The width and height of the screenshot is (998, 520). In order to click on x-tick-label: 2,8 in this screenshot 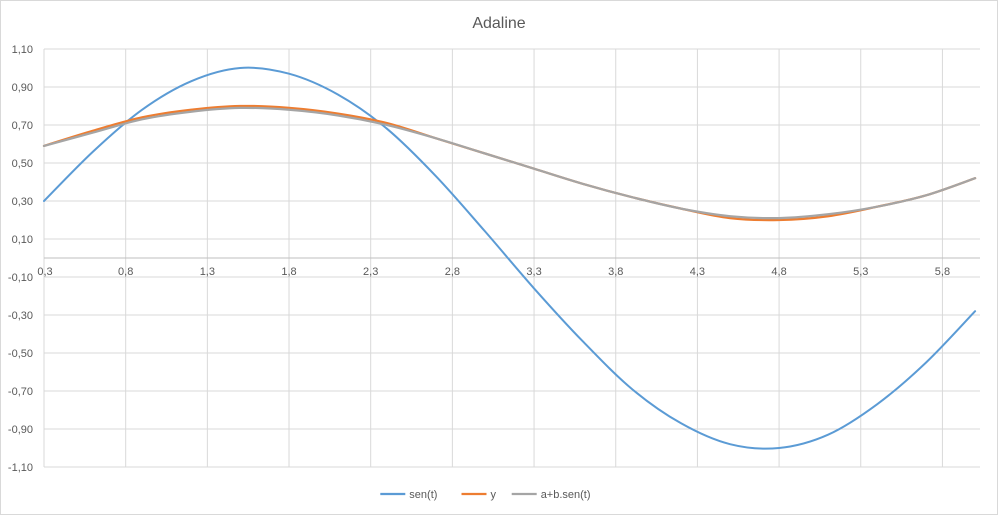, I will do `click(452, 272)`.